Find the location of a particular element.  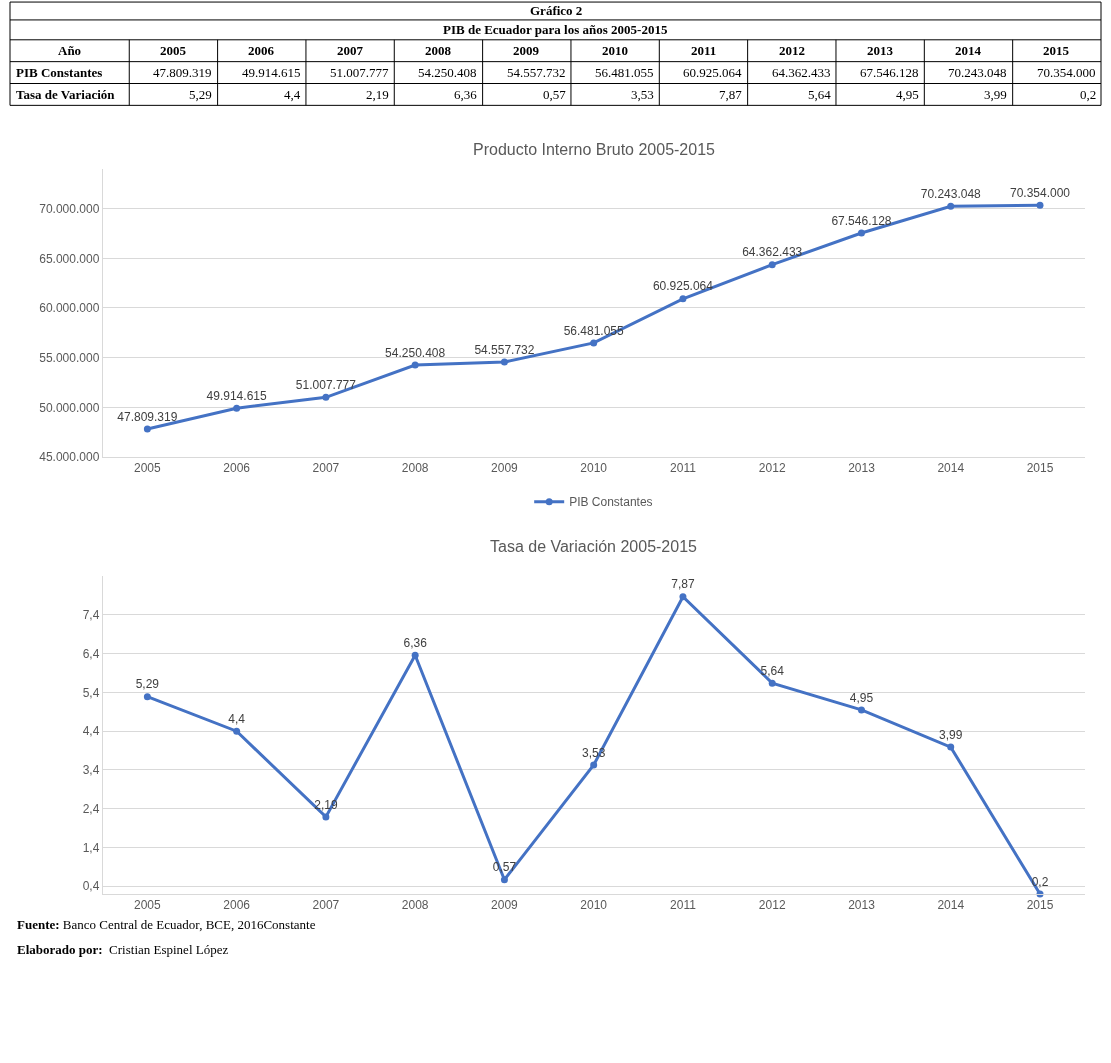

text: 64.362.433 is located at coordinates (772, 252).